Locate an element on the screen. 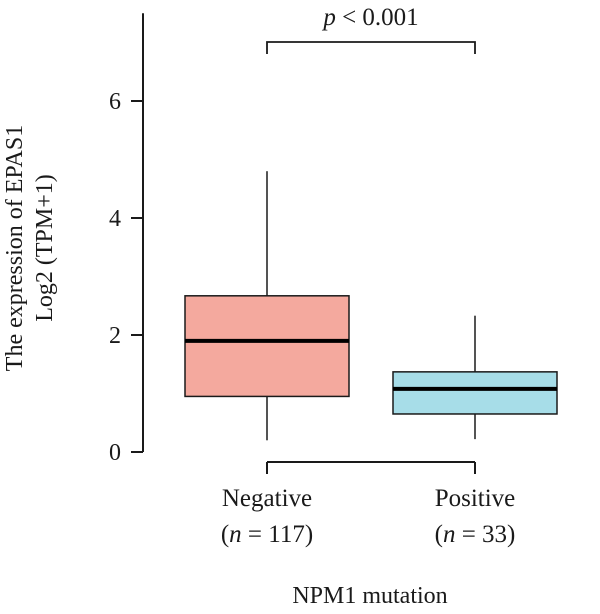 This screenshot has height=614, width=600. box-group-negative is located at coordinates (267, 306).